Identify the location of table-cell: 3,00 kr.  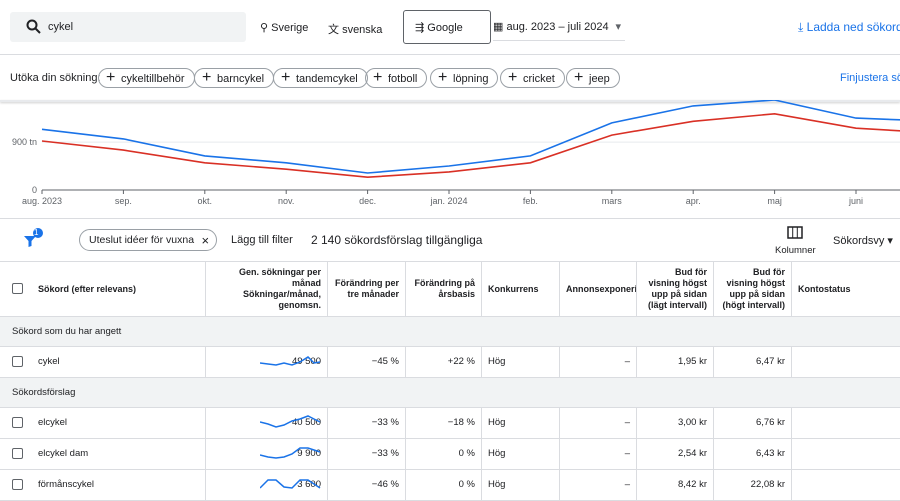
(674, 422).